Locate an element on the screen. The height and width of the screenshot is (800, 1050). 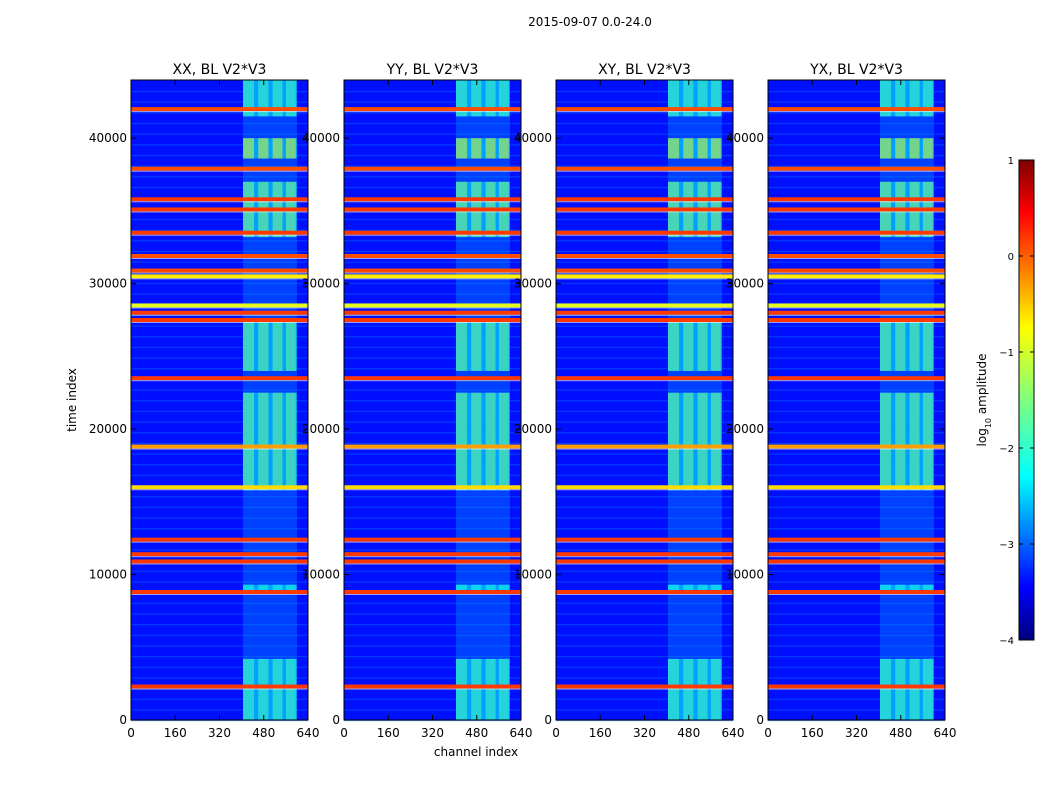
x-tick-label: 160 is located at coordinates (175, 733).